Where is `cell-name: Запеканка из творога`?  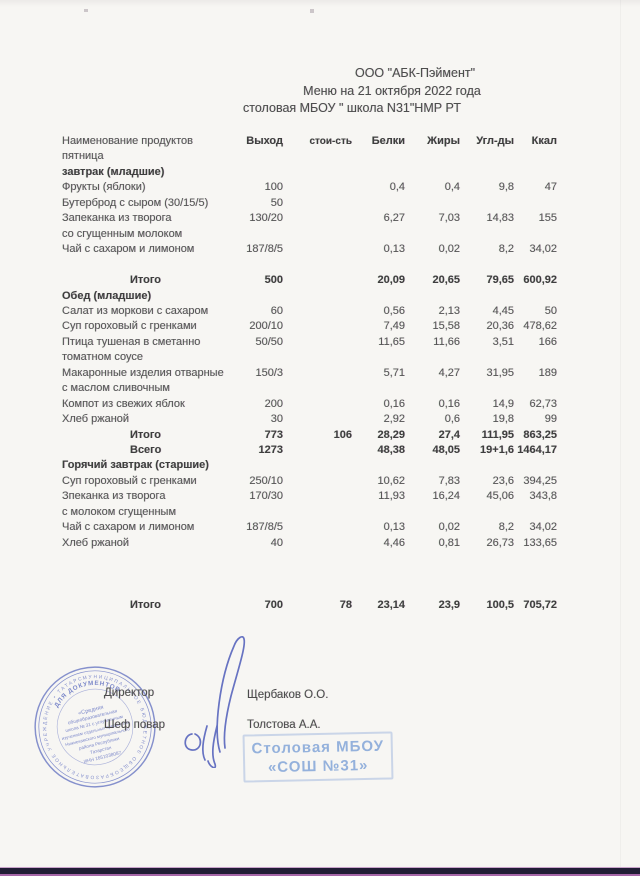
cell-name: Запеканка из творога is located at coordinates (117, 218).